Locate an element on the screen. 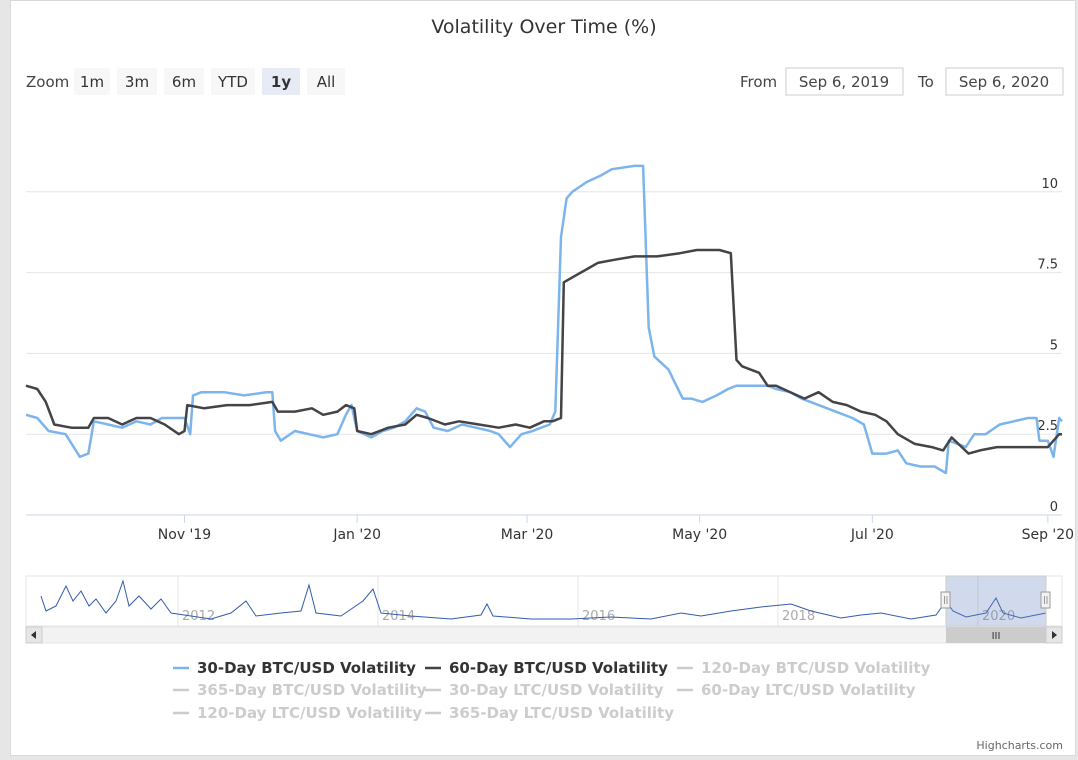 This screenshot has width=1078, height=760. to-date-value: Sep 6, 2020 is located at coordinates (1004, 82).